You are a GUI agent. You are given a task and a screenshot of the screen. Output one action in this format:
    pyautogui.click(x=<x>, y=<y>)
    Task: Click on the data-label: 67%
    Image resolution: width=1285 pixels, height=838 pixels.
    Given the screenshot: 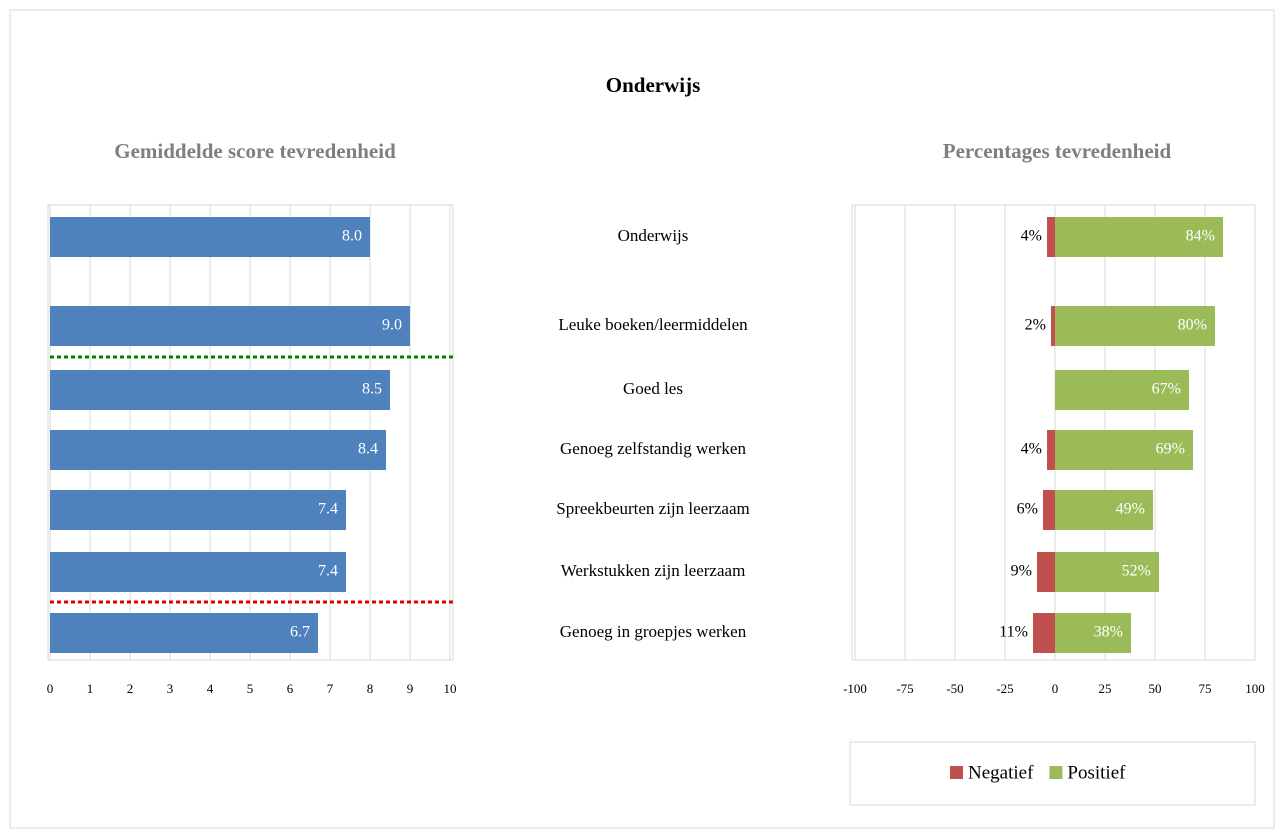 What is the action you would take?
    pyautogui.click(x=1166, y=389)
    